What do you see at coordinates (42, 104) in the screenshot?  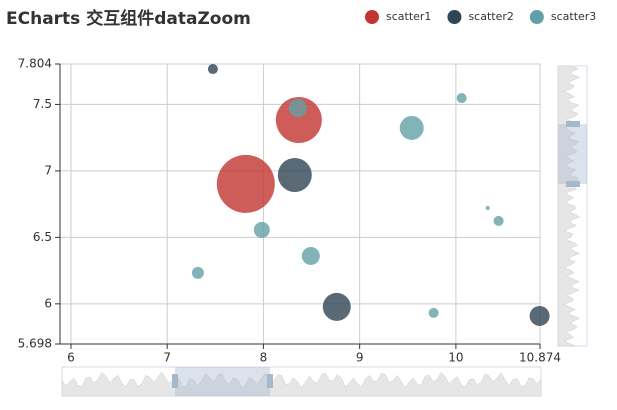 I see `y-tick-label: 7.5` at bounding box center [42, 104].